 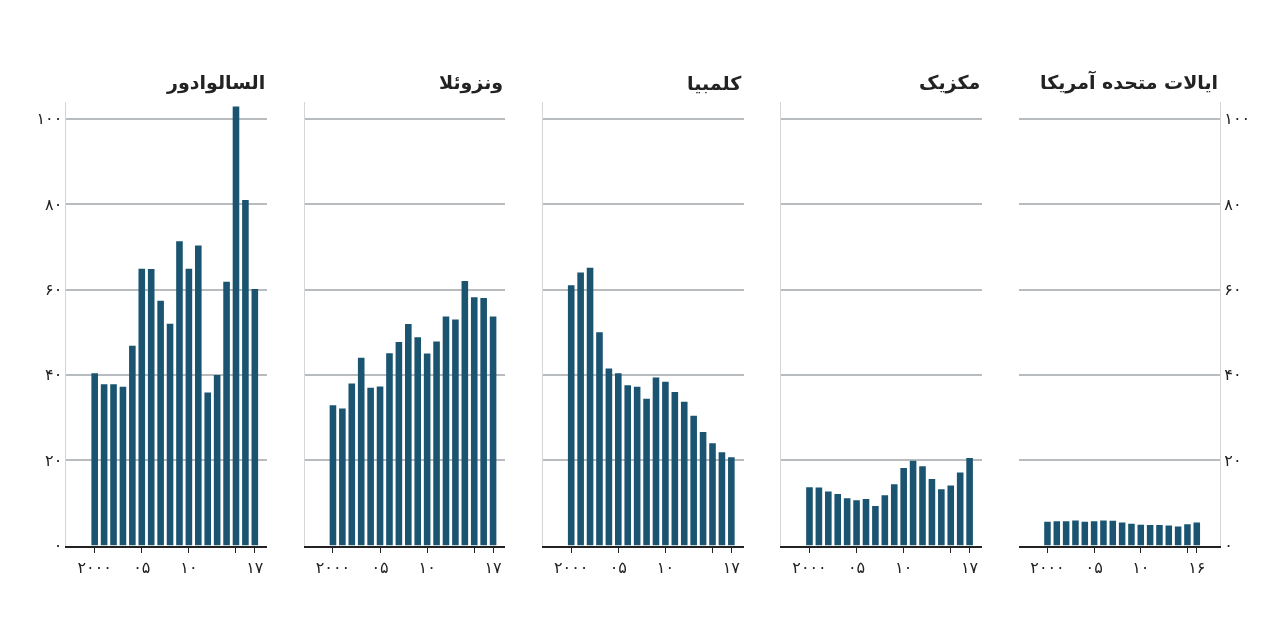 I want to click on chart-title: السالوادور, so click(x=216, y=82).